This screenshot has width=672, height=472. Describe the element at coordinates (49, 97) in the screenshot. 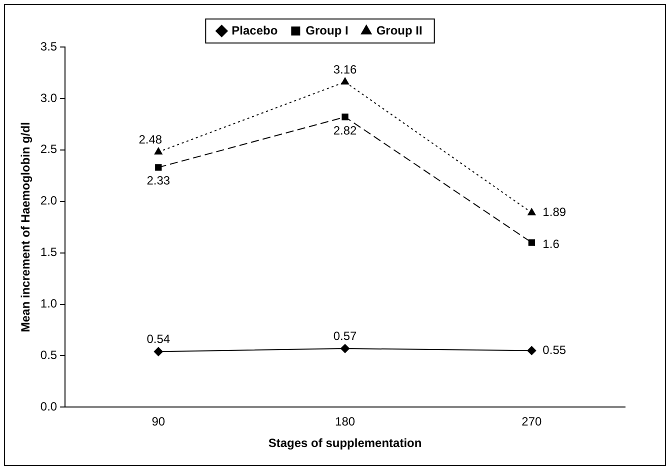

I see `y-tick-label: 3.0` at that location.